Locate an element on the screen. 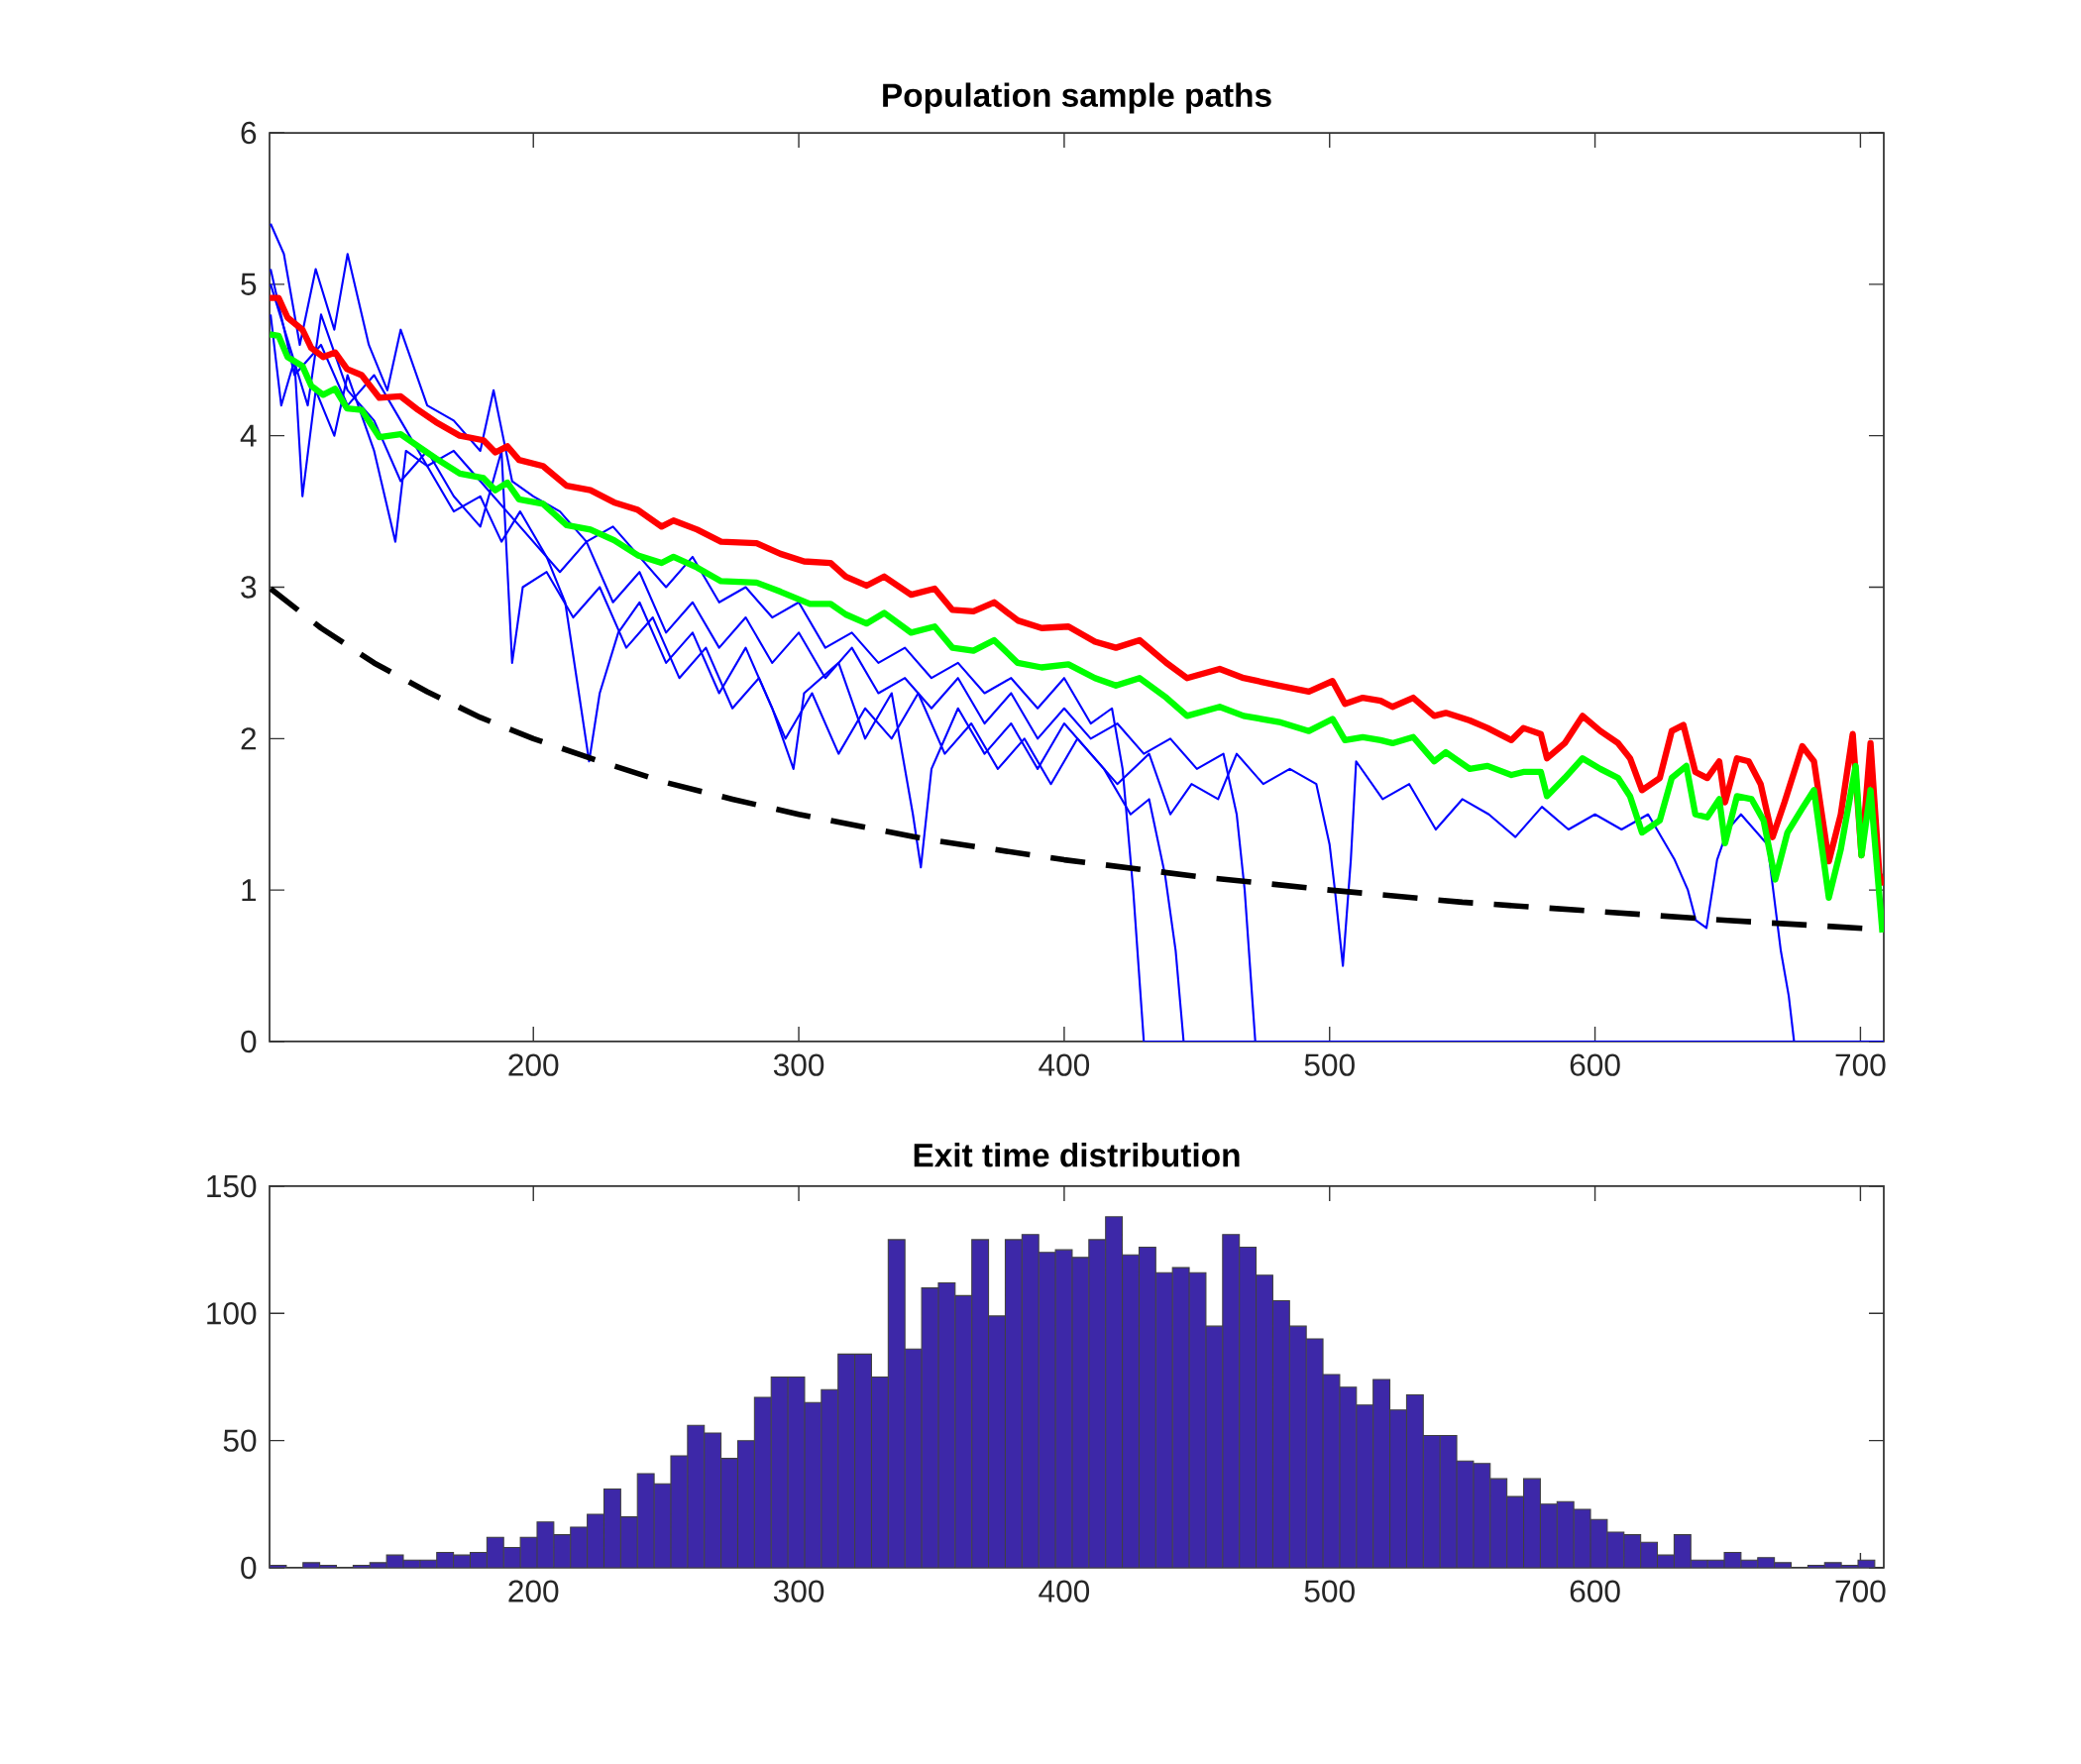 This screenshot has width=2081, height=1764. y-tick-label: 3 is located at coordinates (249, 587).